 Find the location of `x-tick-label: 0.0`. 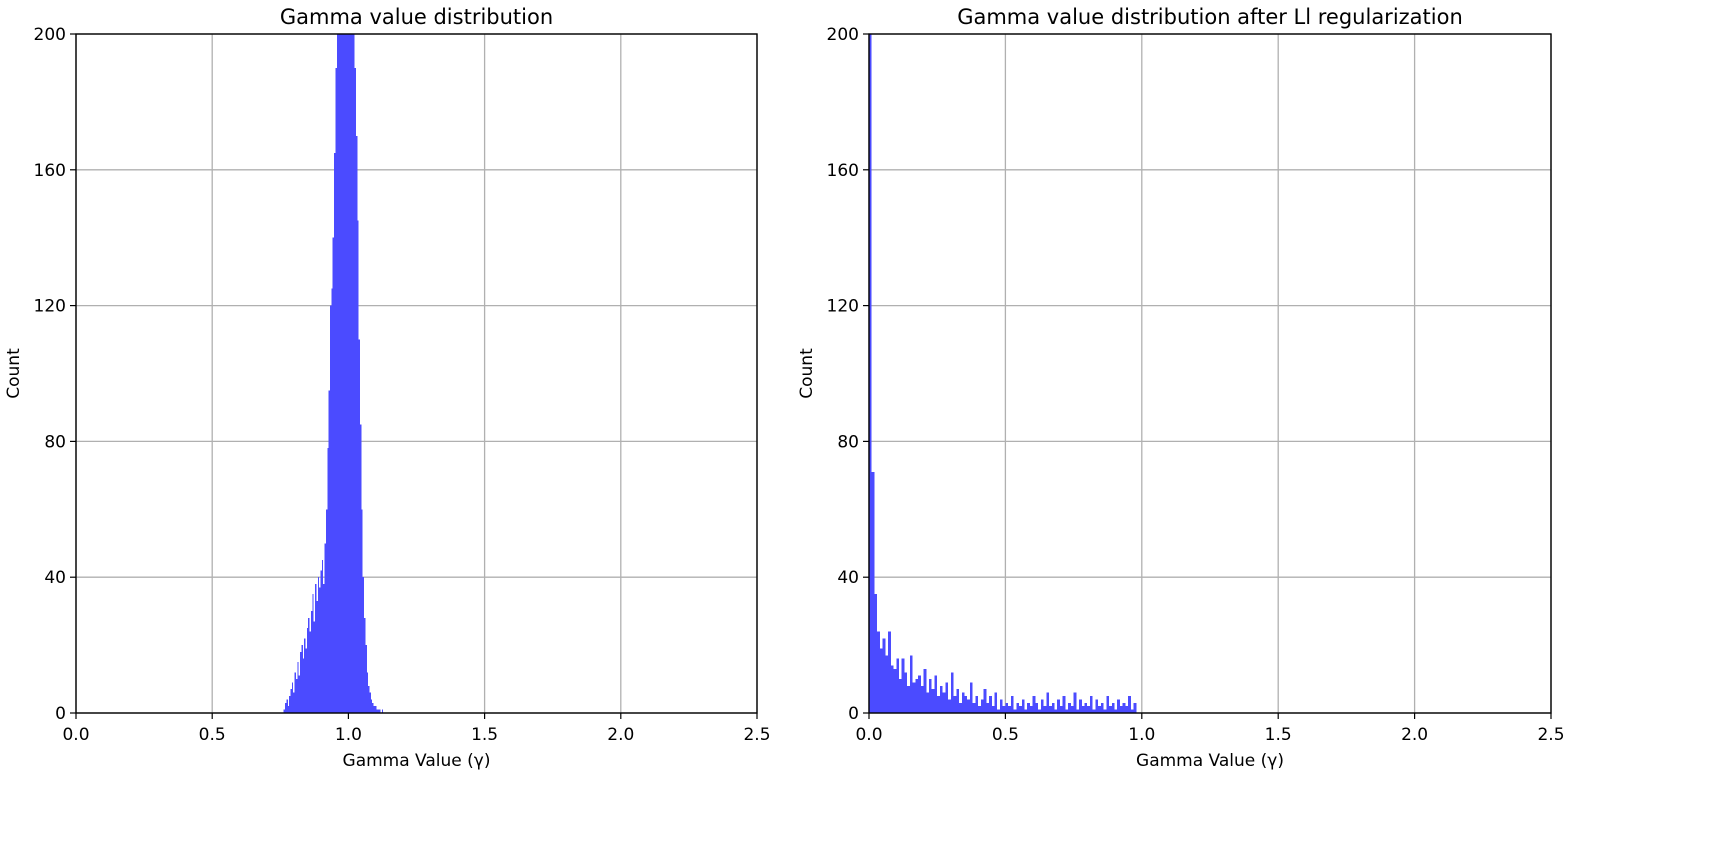

x-tick-label: 0.0 is located at coordinates (868, 735).